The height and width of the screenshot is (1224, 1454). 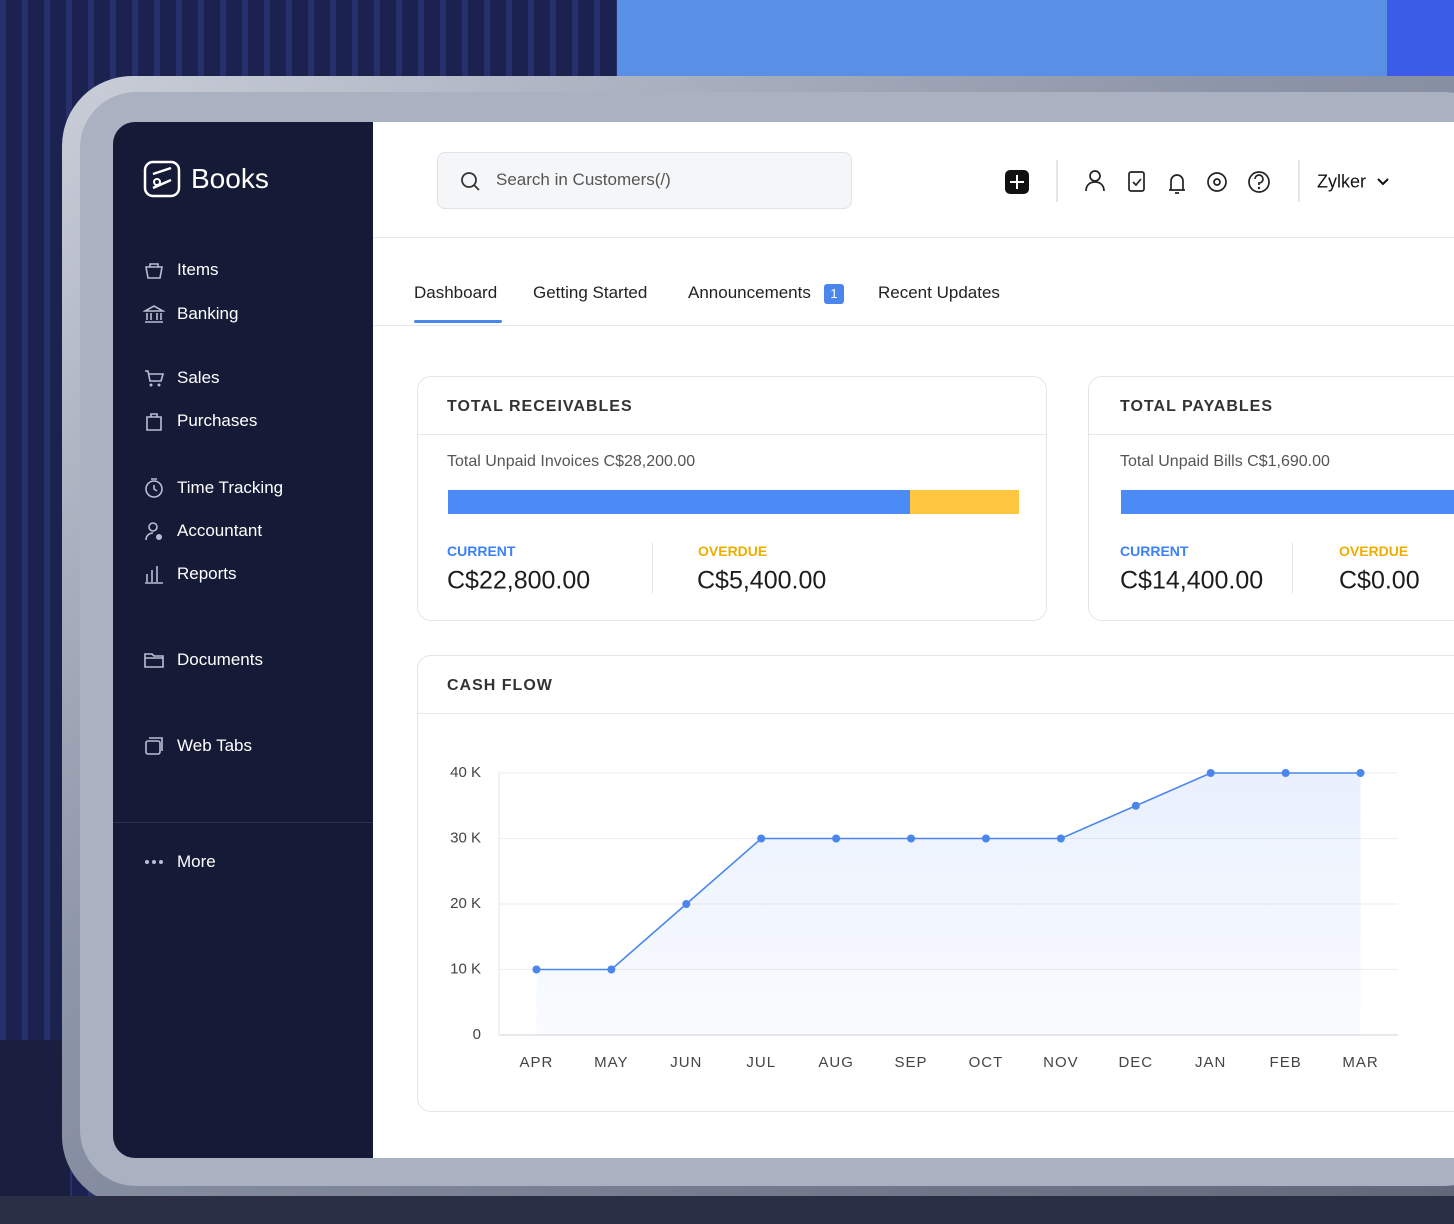 What do you see at coordinates (1341, 181) in the screenshot?
I see `user-menu: Zylker` at bounding box center [1341, 181].